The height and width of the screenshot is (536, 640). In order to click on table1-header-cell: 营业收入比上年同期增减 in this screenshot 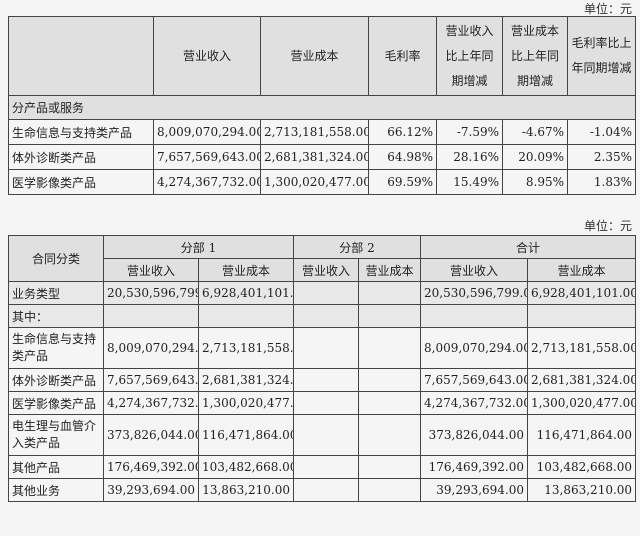, I will do `click(469, 56)`.